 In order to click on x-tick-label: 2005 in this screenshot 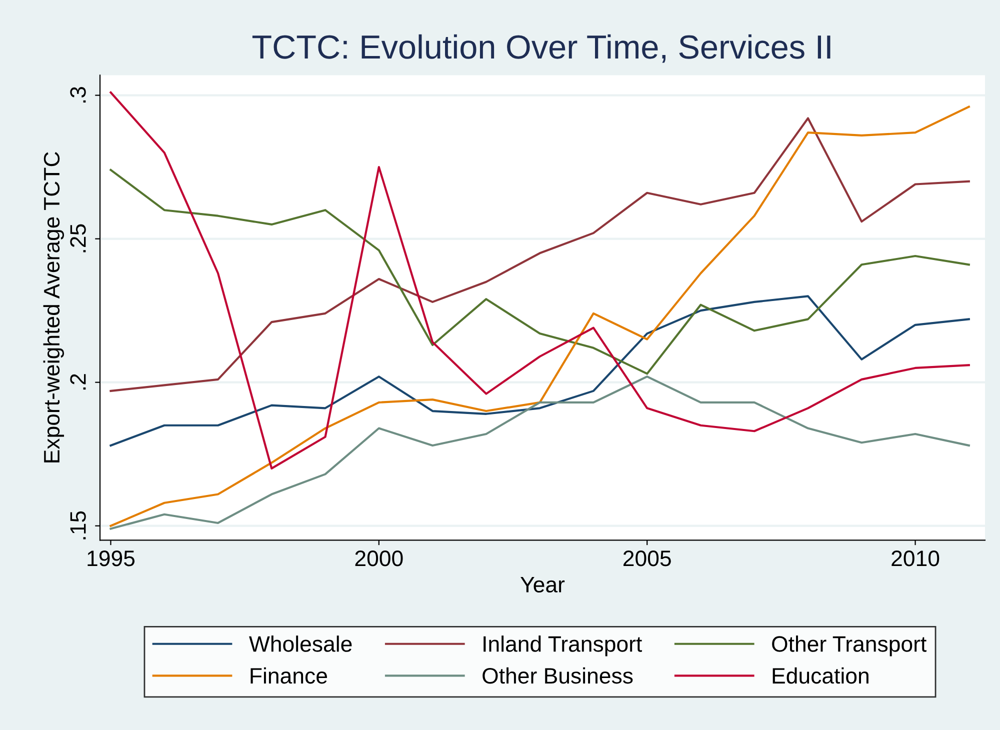, I will do `click(647, 558)`.